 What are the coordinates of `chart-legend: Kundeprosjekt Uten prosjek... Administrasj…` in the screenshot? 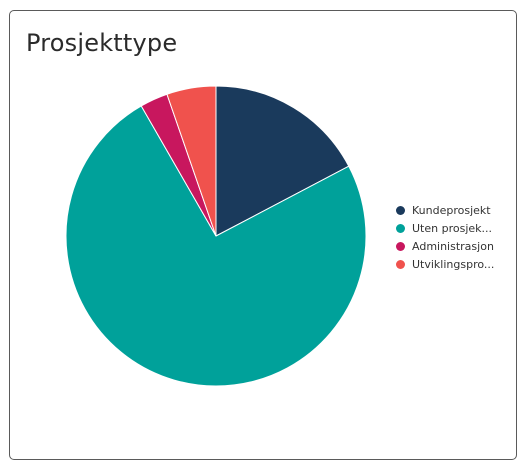 It's located at (445, 237).